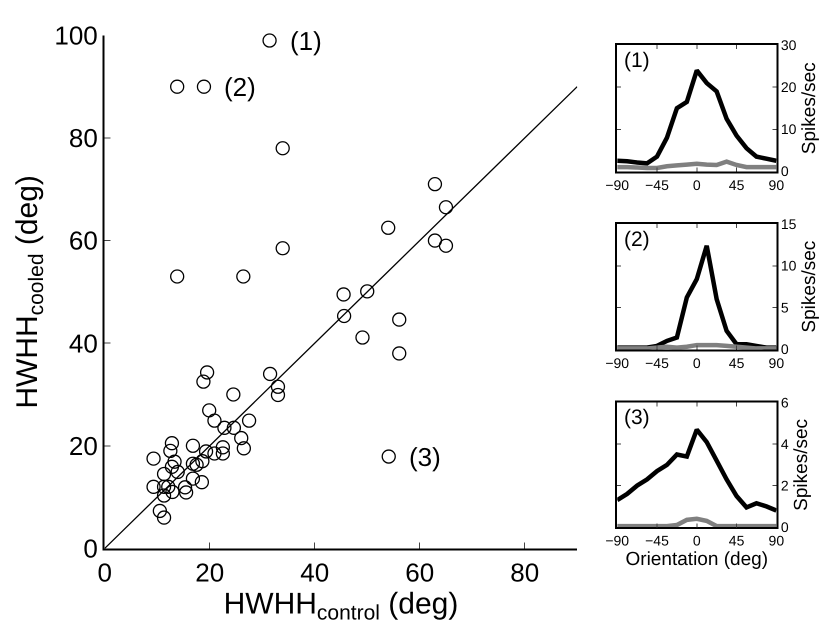 The width and height of the screenshot is (839, 640). Describe the element at coordinates (315, 572) in the screenshot. I see `x-tick-label: 40` at that location.